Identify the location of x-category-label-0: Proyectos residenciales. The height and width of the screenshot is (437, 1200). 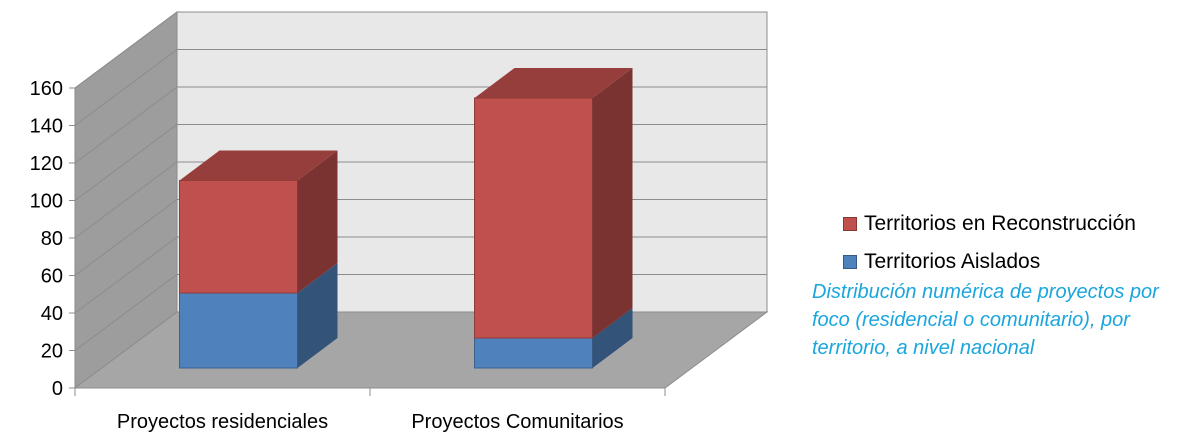
(222, 422).